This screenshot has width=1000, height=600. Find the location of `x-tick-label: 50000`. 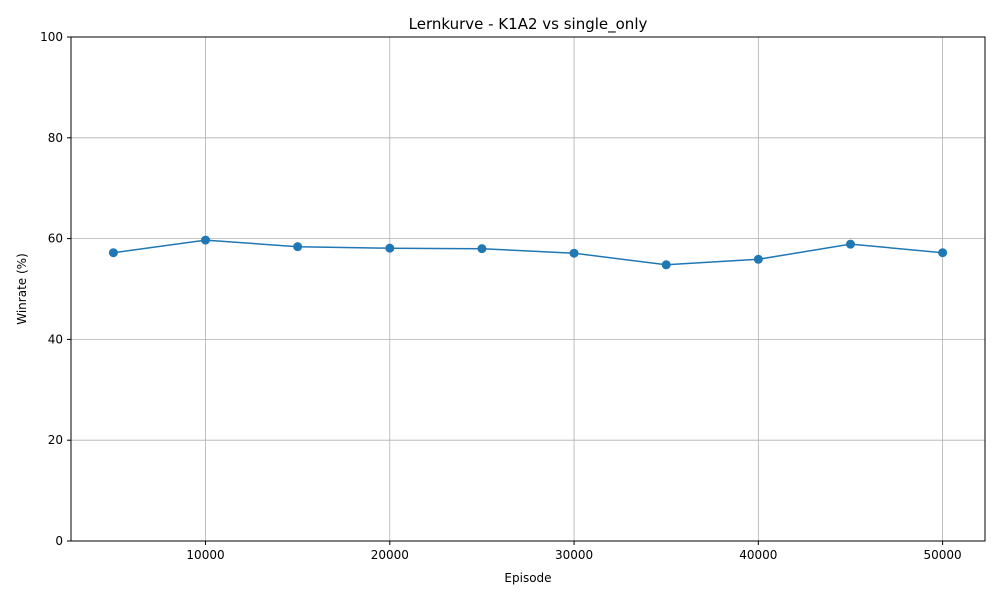

x-tick-label: 50000 is located at coordinates (943, 555).